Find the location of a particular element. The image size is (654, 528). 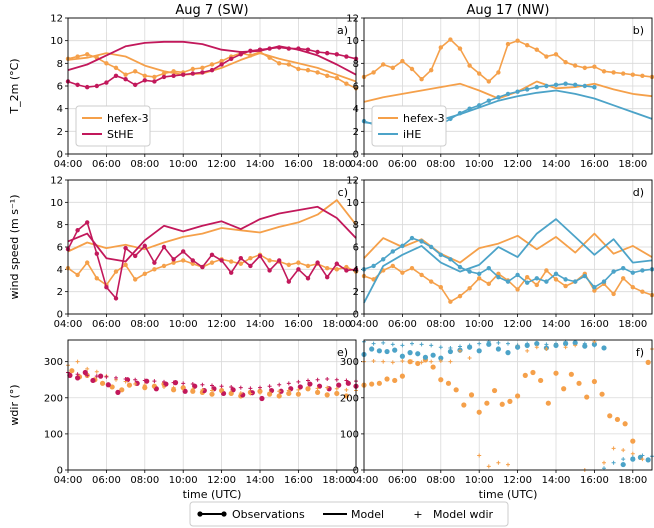

panel-a-xtick-label-0: 04:00 is located at coordinates (68, 164).